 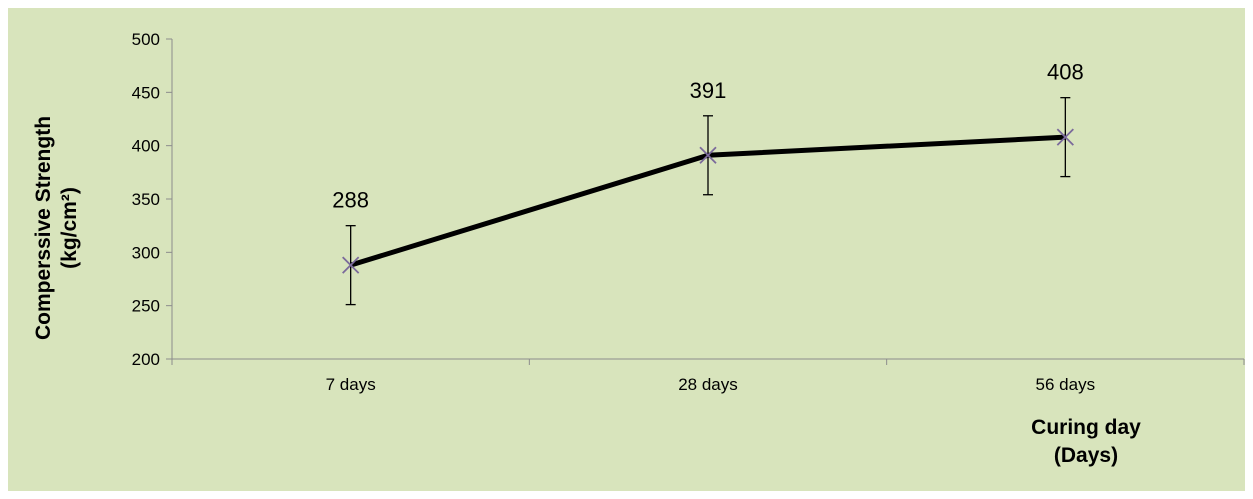 I want to click on y-axis-title: Comperssive Strength, so click(x=43, y=228).